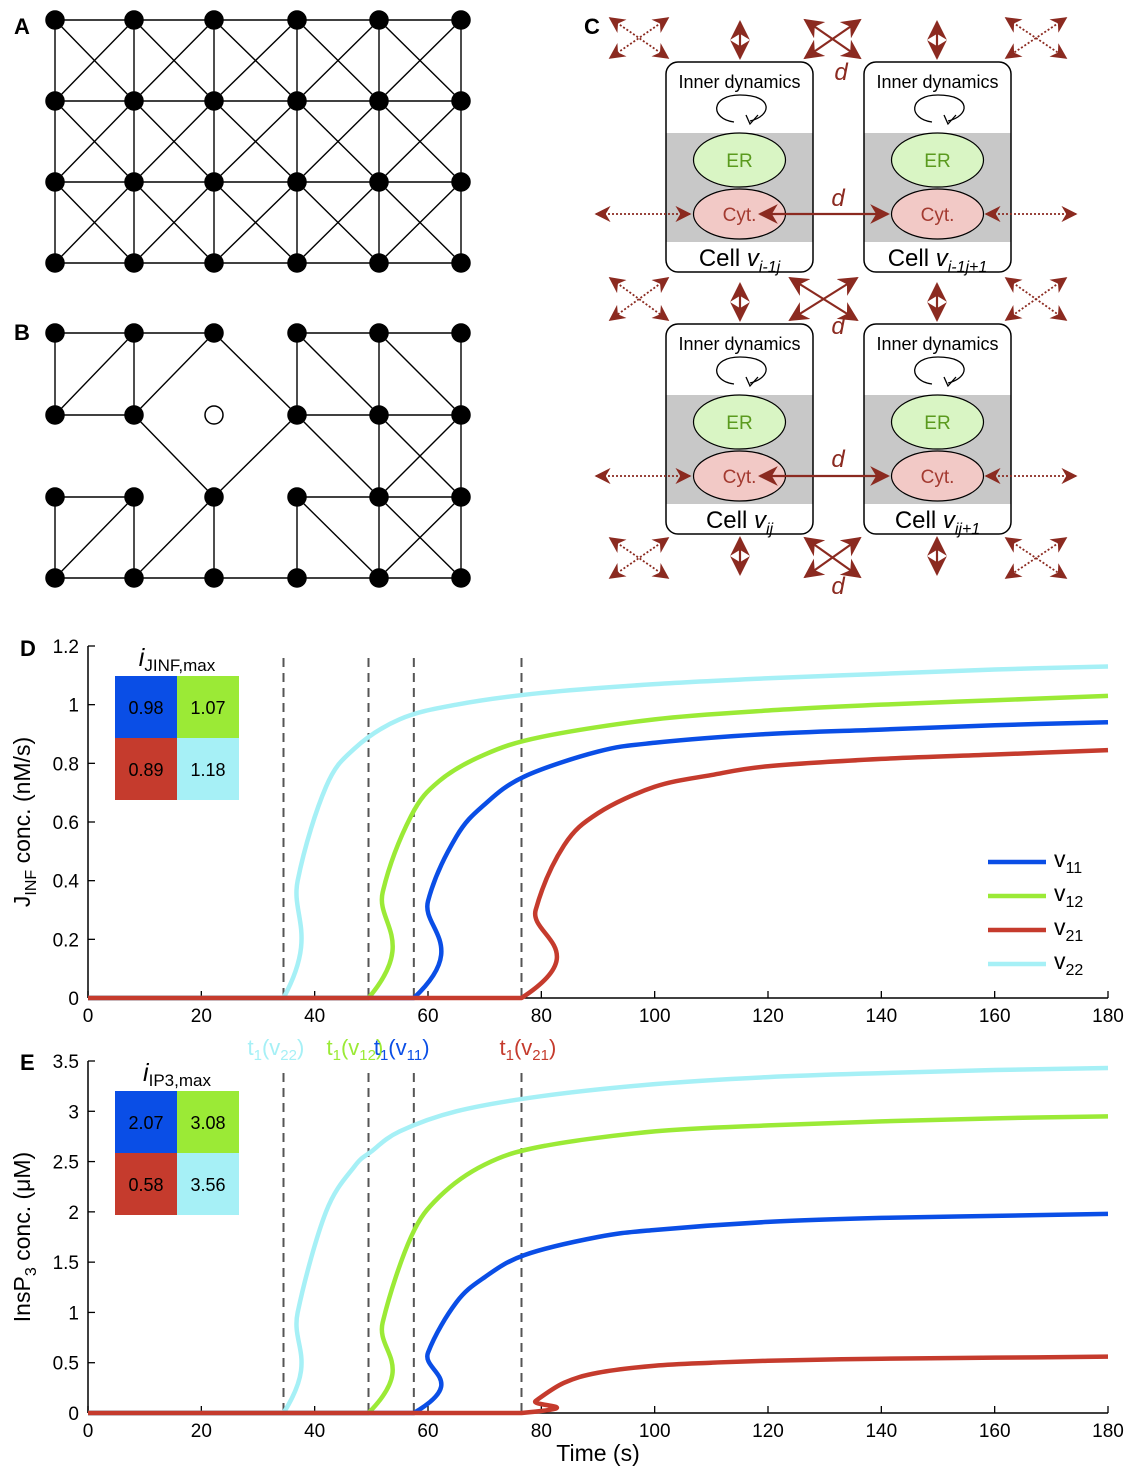 The height and width of the screenshot is (1473, 1144). What do you see at coordinates (937, 423) in the screenshot?
I see `er-label: ER` at bounding box center [937, 423].